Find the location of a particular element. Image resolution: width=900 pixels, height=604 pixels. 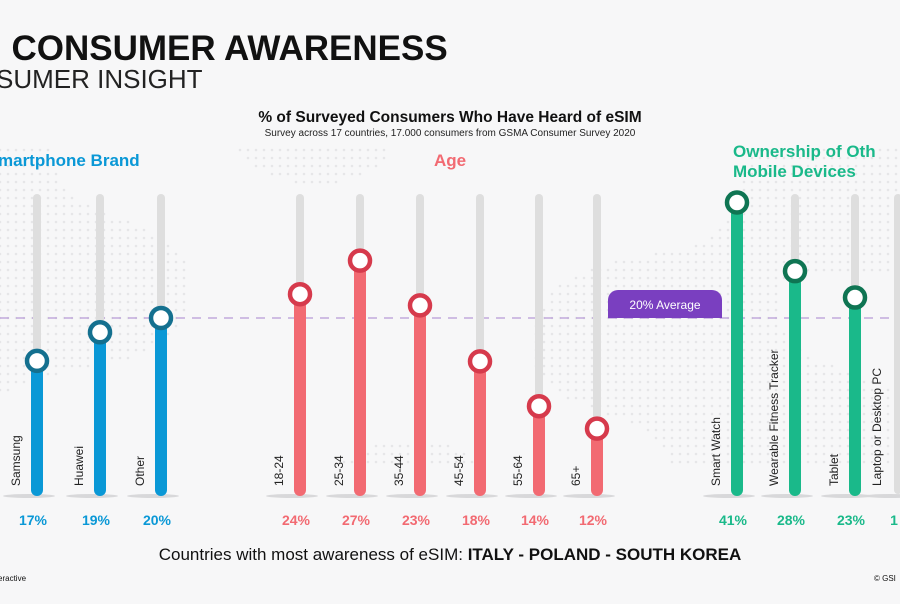

bar-knob is located at coordinates (737, 202).